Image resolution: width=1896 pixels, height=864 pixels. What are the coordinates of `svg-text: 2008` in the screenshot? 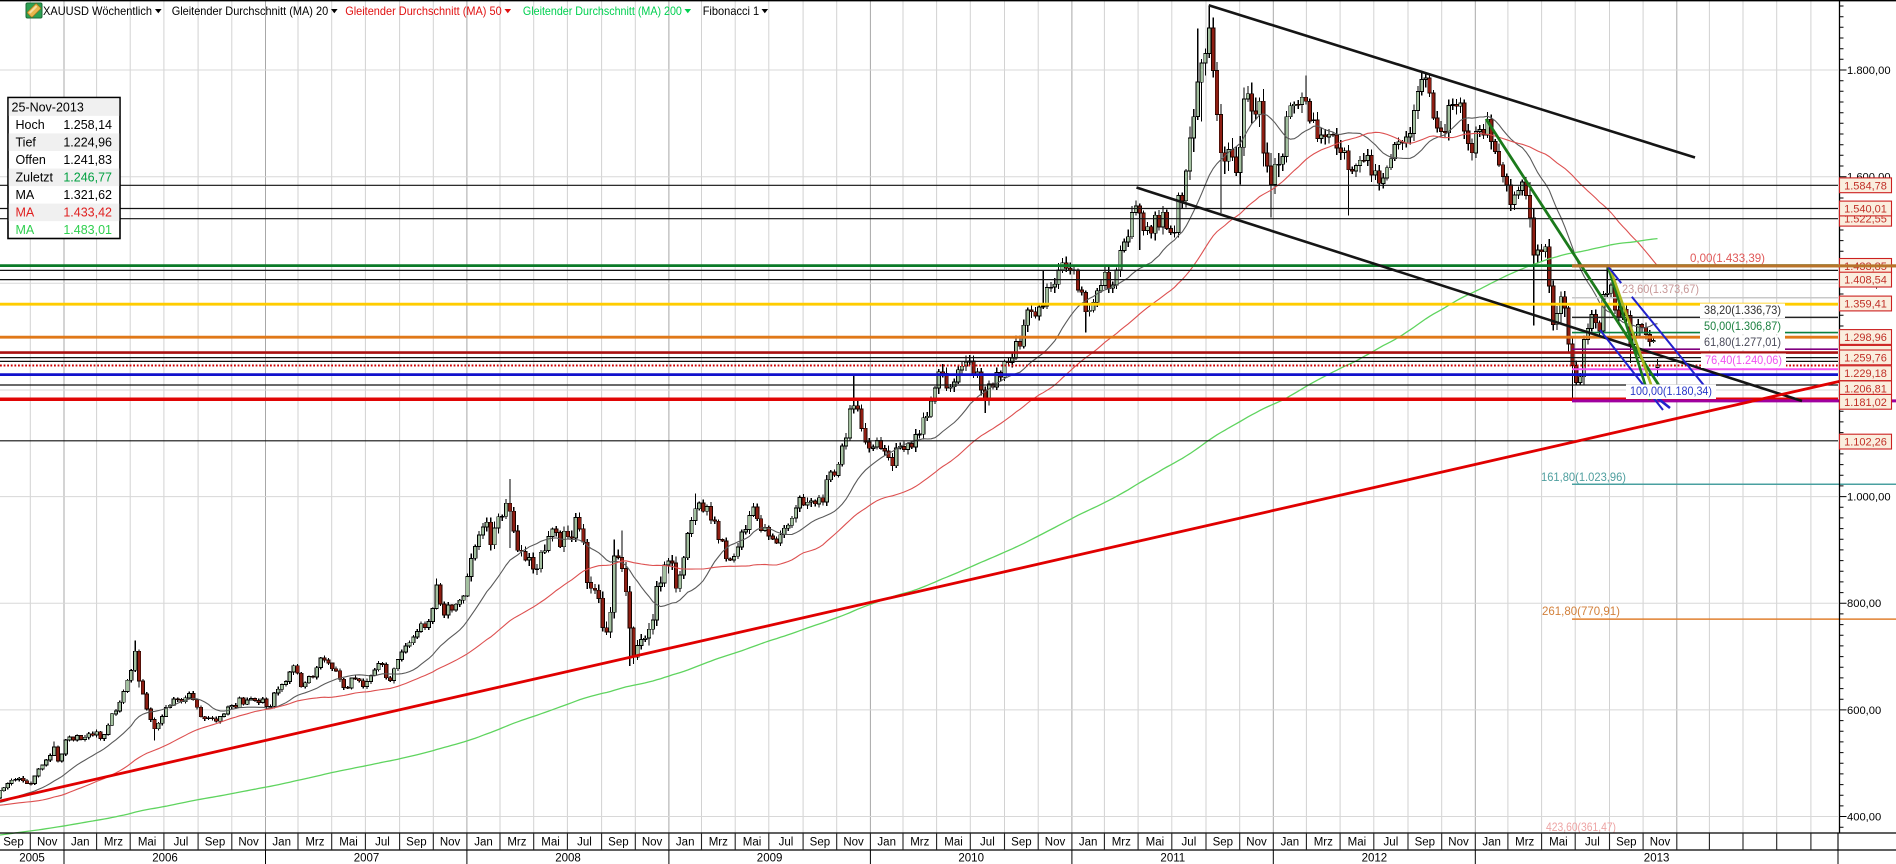 It's located at (568, 858).